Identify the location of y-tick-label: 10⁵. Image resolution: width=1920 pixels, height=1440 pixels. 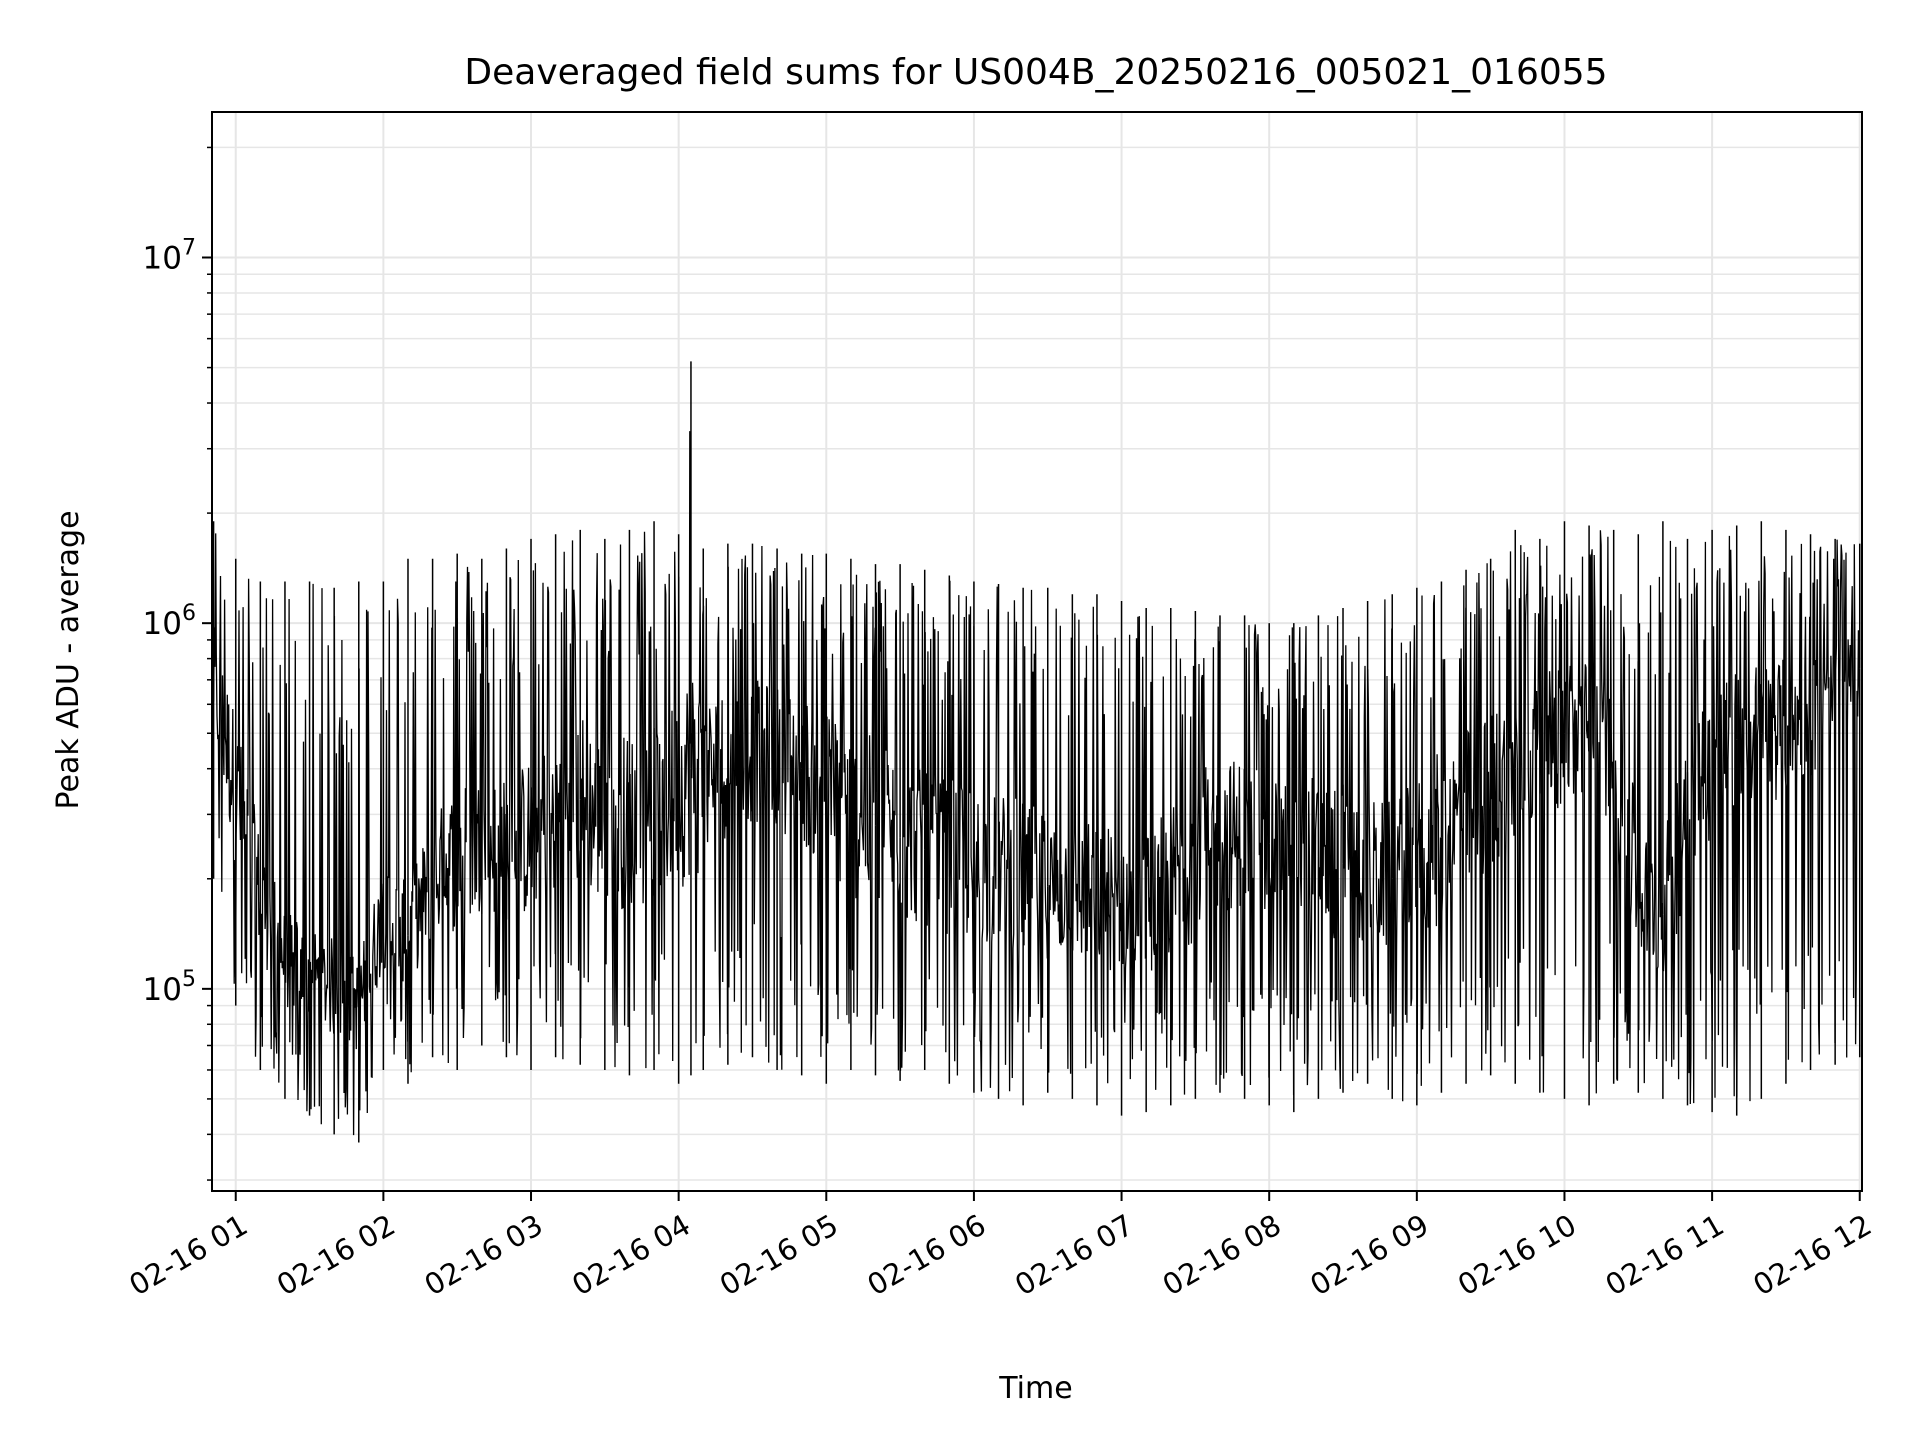
(169, 987).